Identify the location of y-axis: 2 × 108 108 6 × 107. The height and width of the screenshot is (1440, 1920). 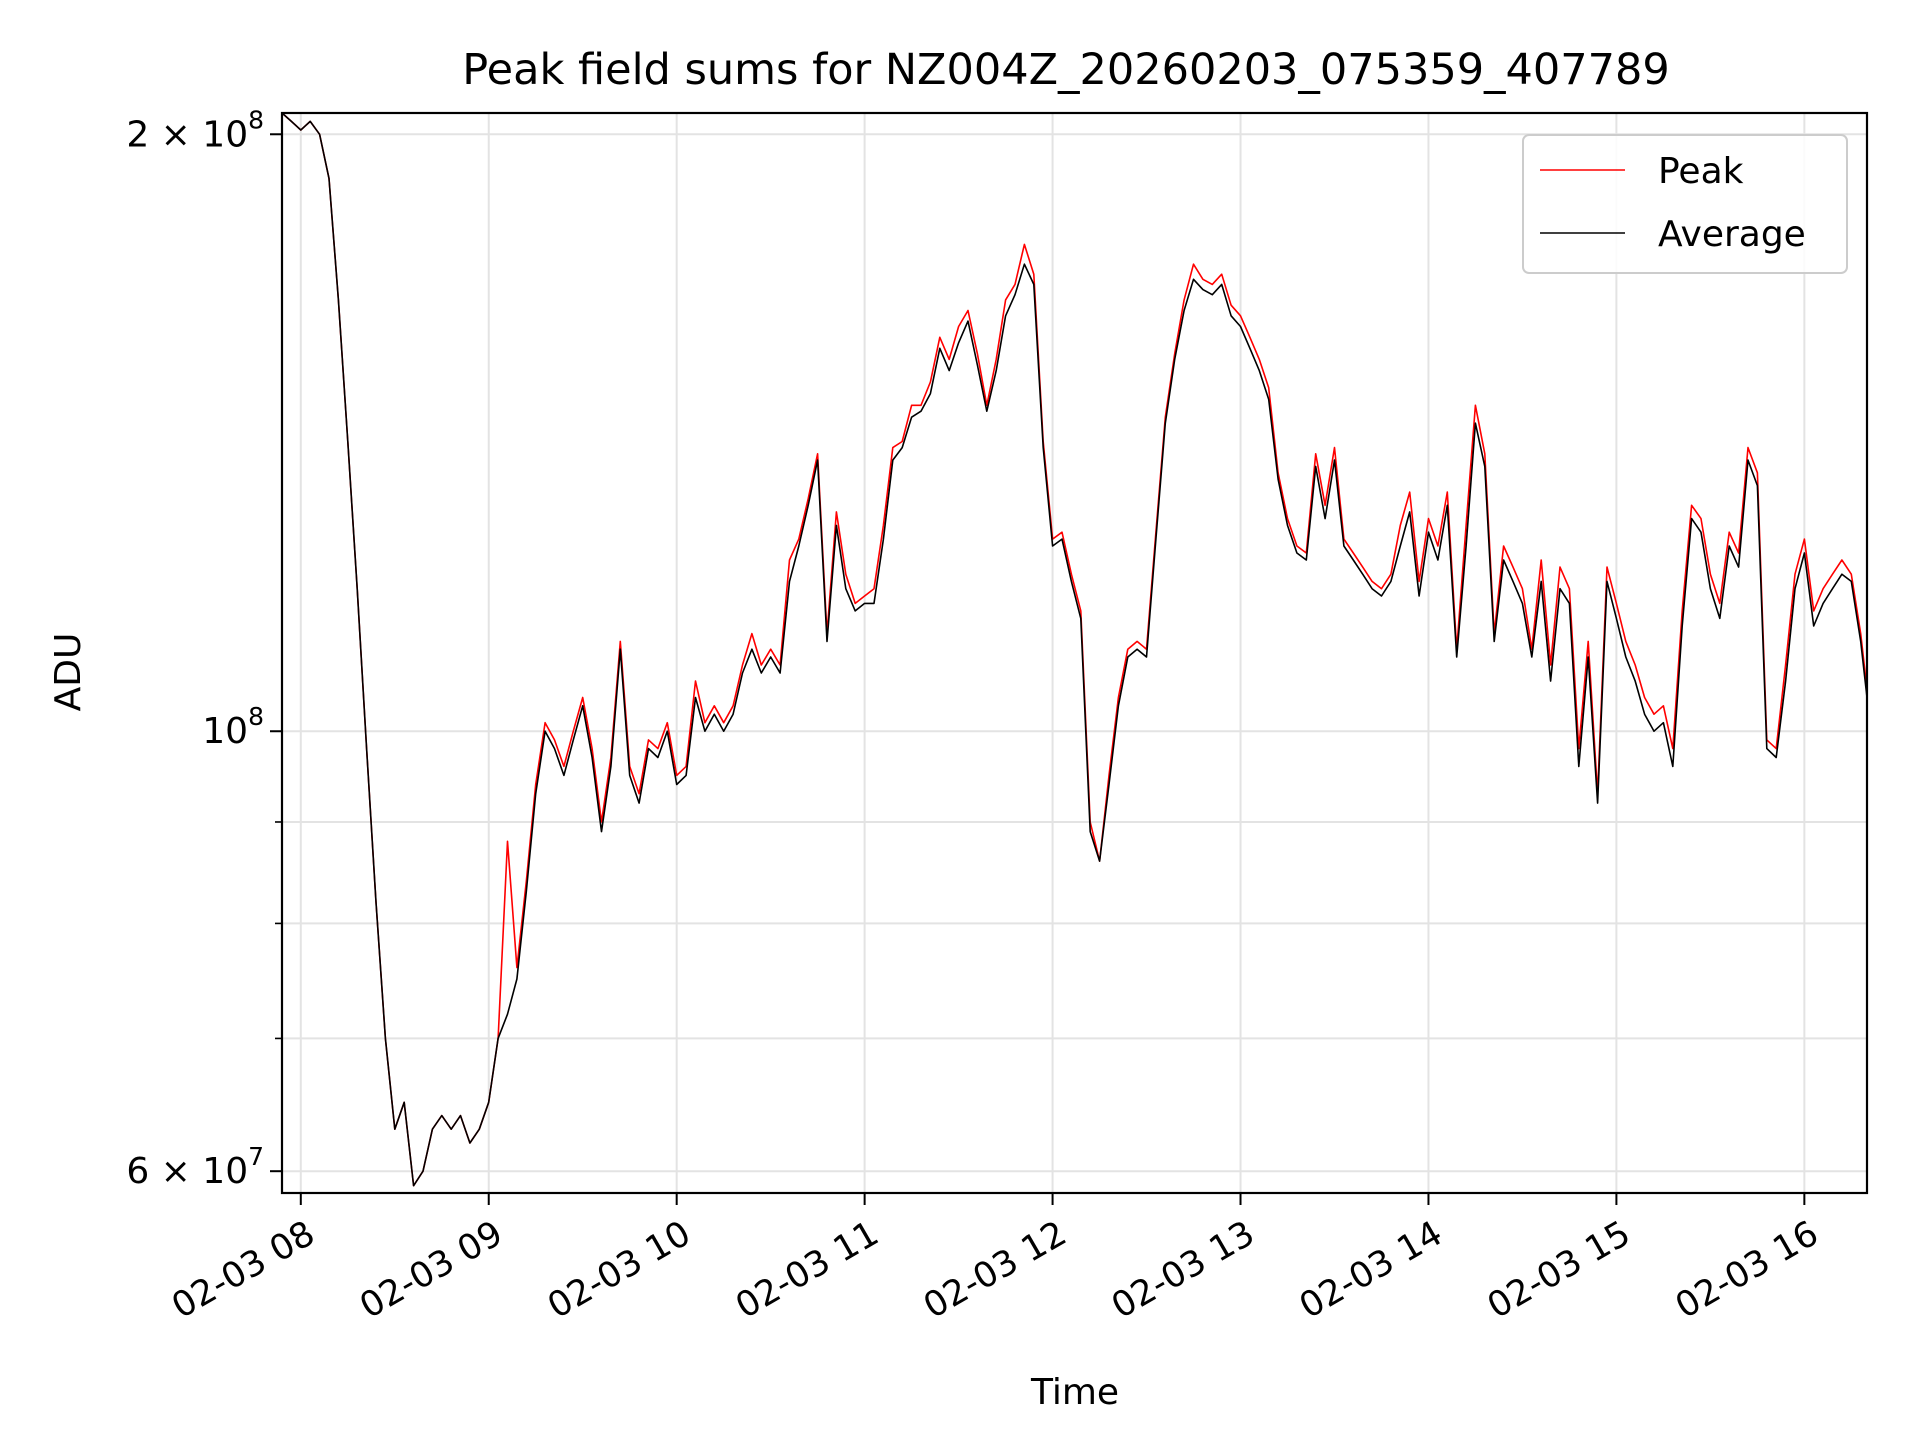
(204, 648).